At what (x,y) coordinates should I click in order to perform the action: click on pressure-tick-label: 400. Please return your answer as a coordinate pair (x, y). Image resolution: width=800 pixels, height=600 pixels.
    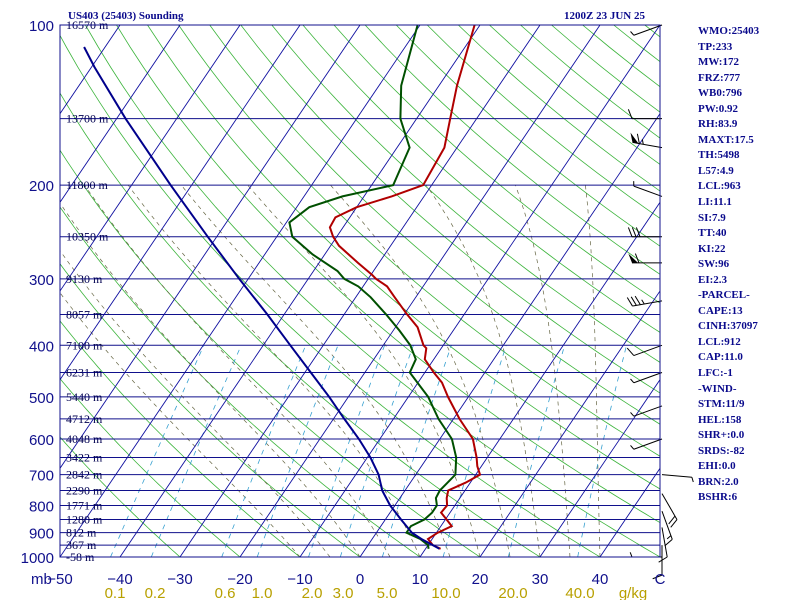
    Looking at the image, I should click on (41, 346).